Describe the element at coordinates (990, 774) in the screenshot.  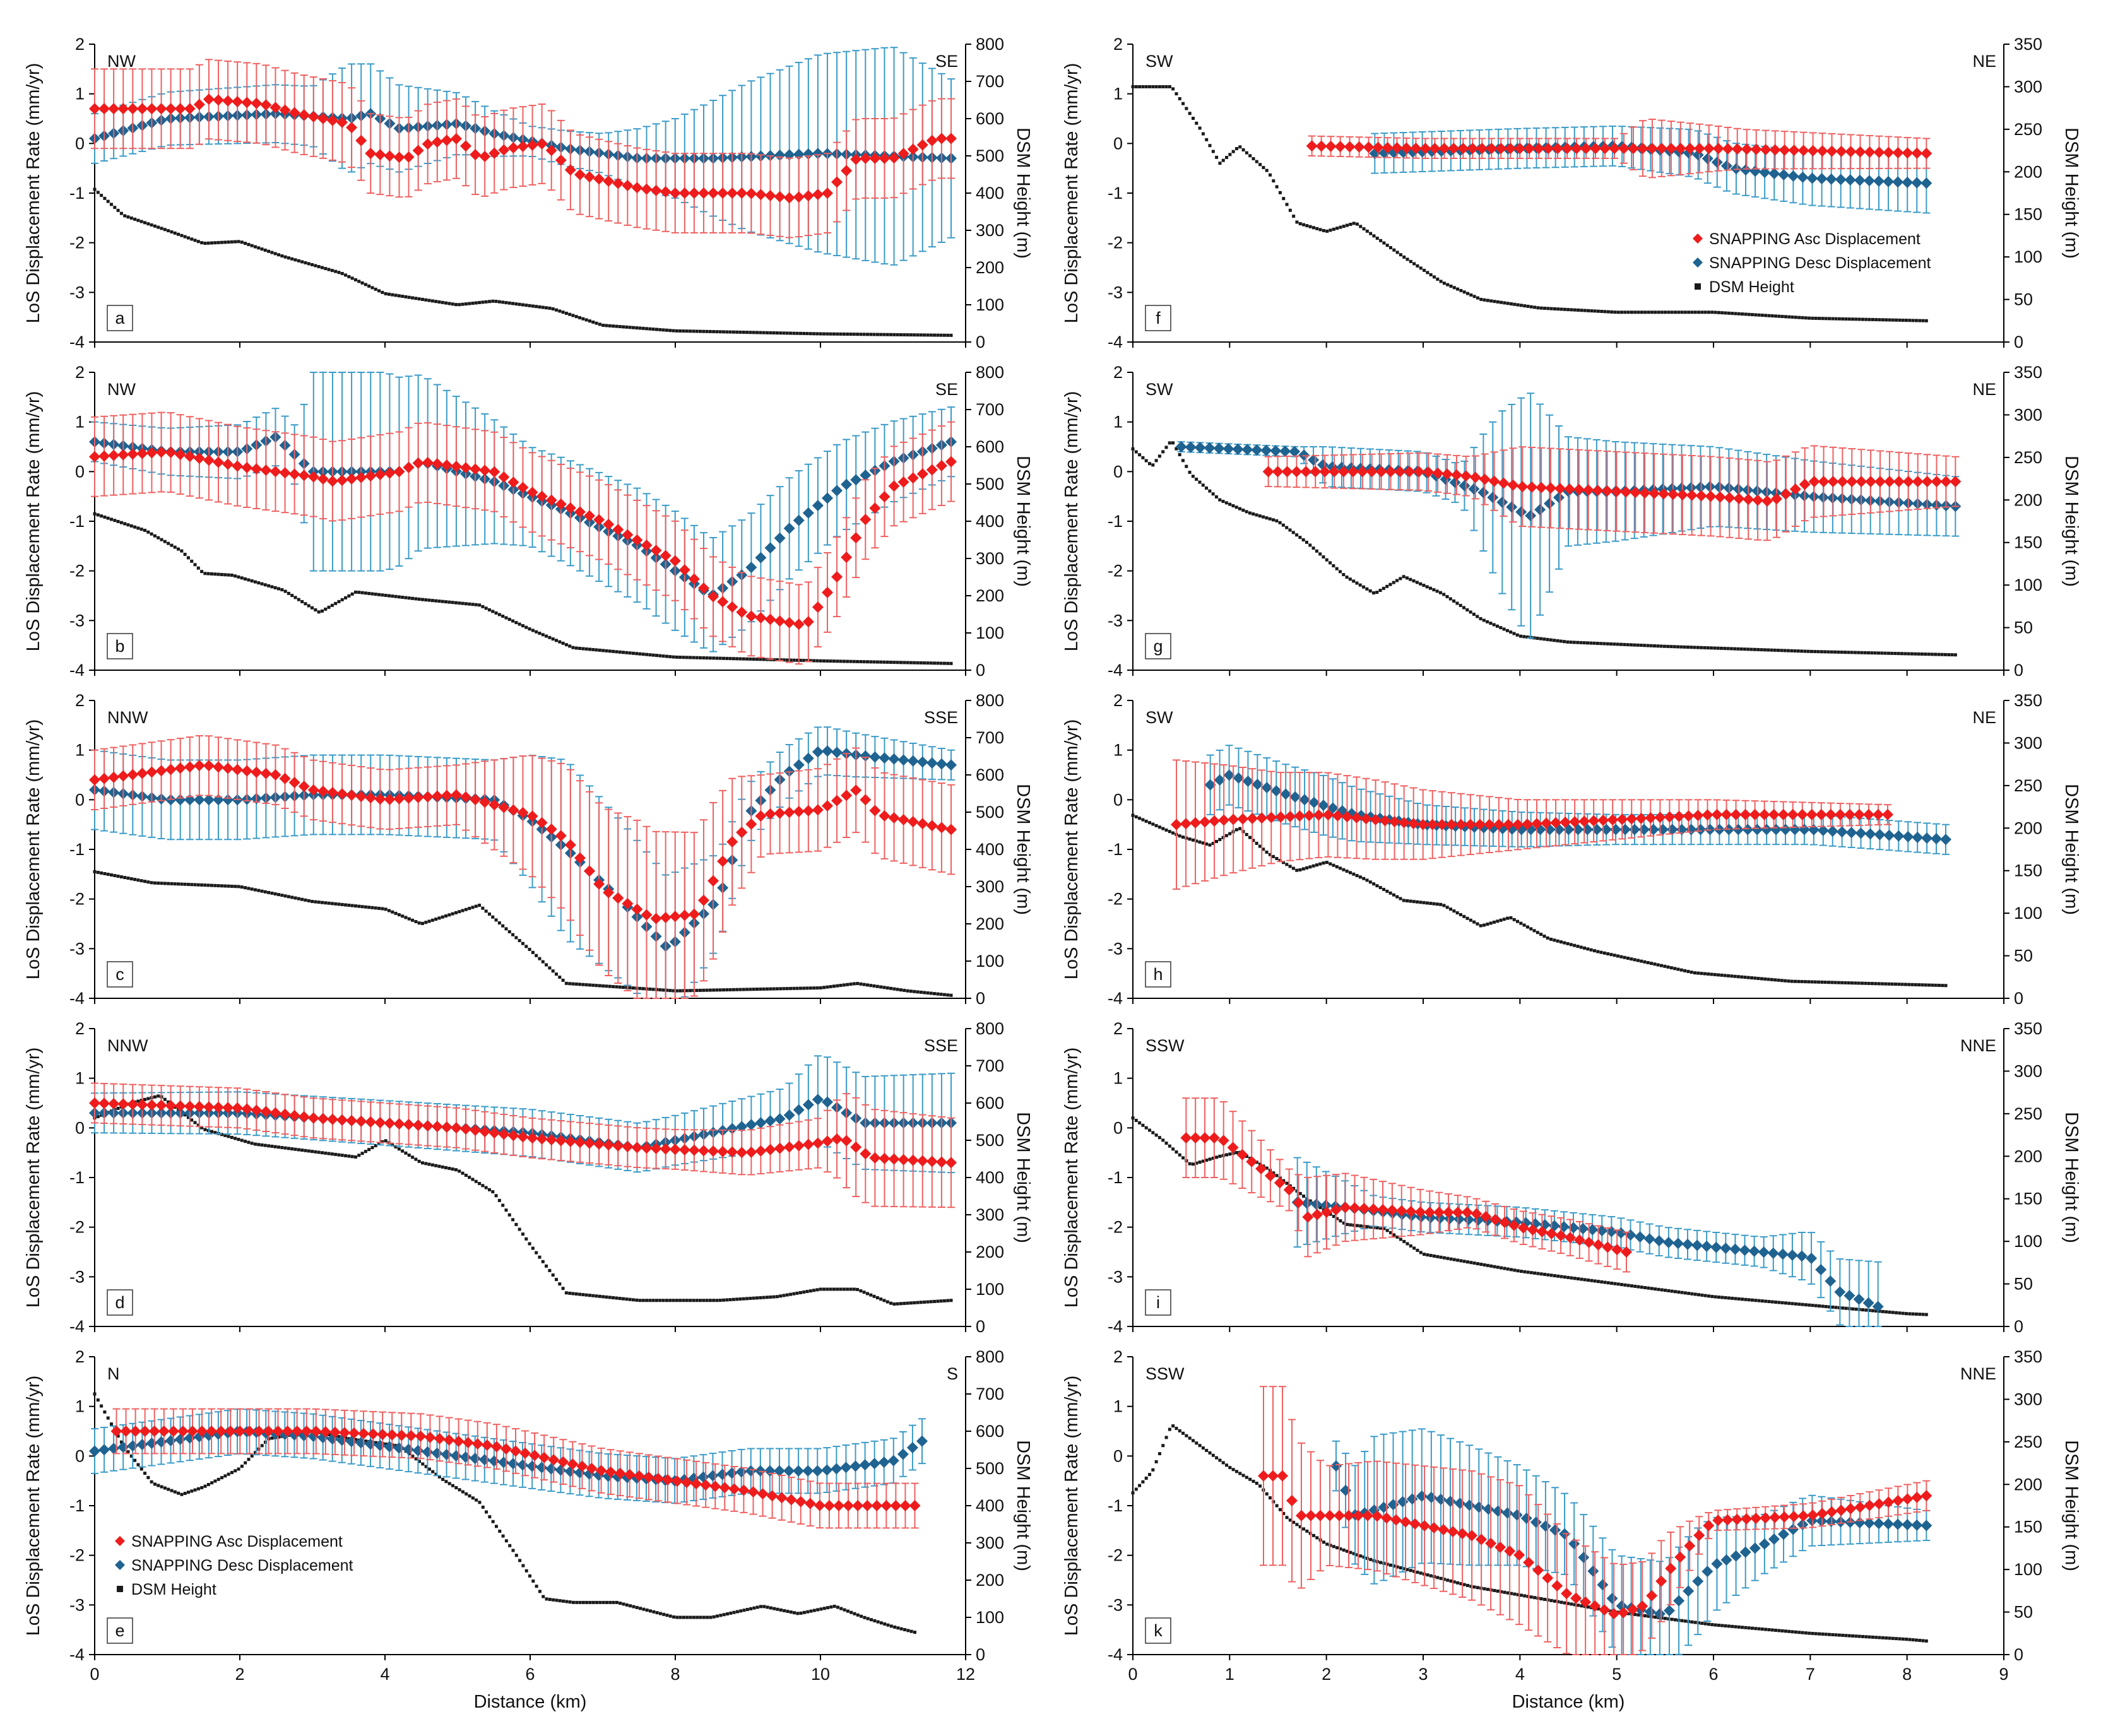
I see `y2-tick-label: 600` at that location.